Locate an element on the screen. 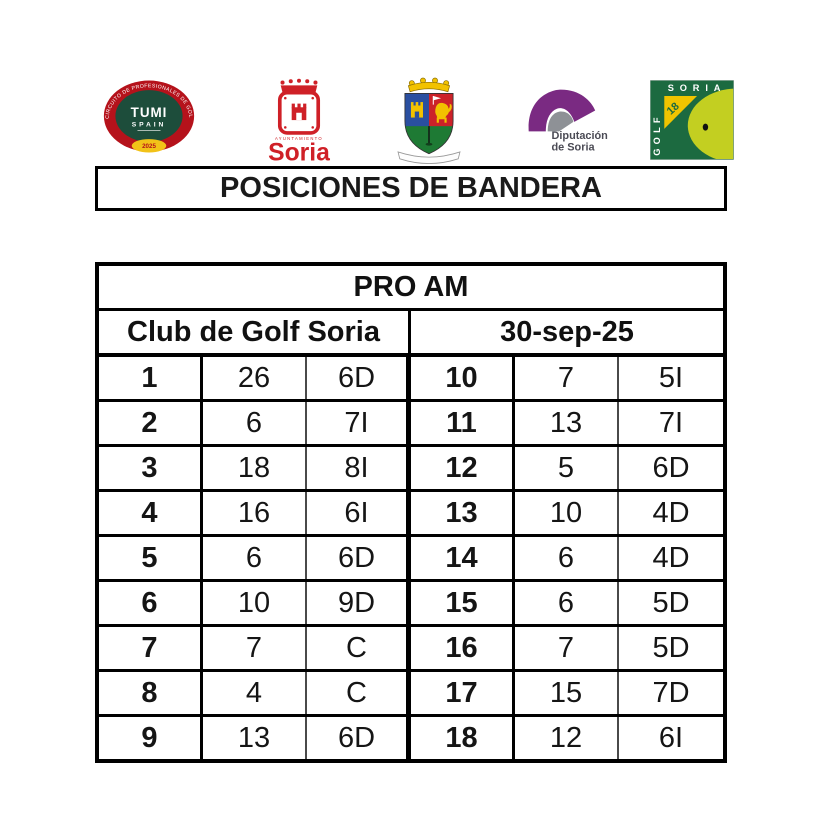 This screenshot has width=839, height=826. table-row: 7 7 C 16 7 5D is located at coordinates (411, 649).